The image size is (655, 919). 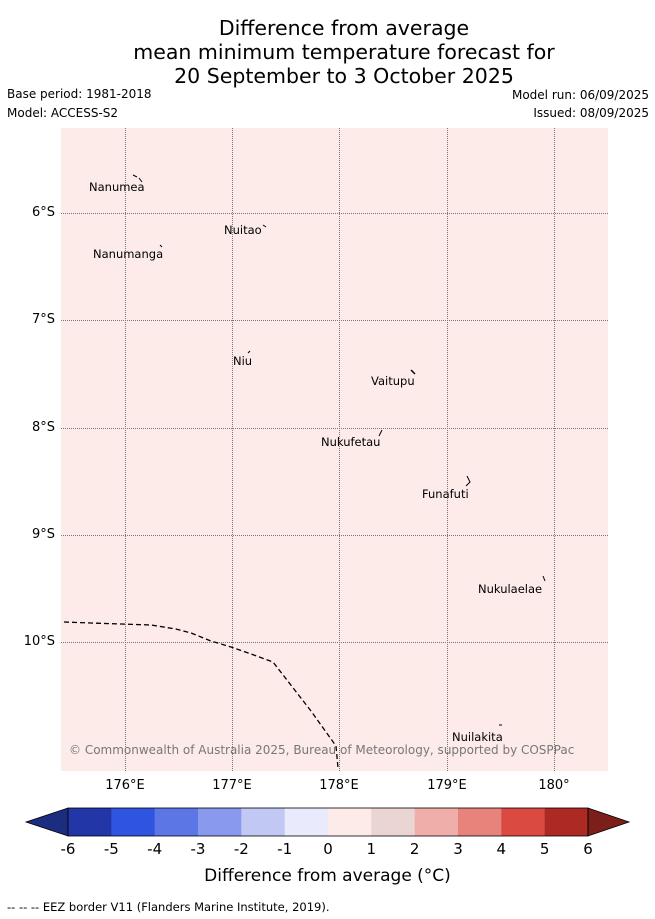 I want to click on lon-label-180: 180°, so click(x=554, y=785).